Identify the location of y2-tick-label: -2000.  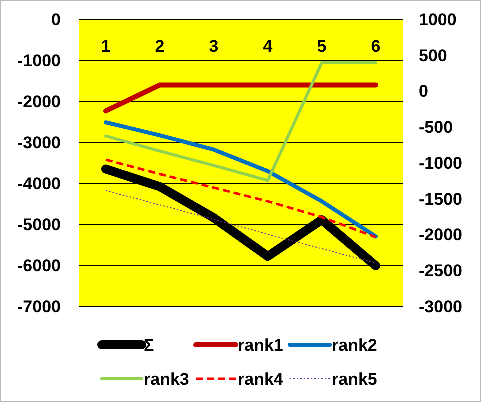
(440, 235).